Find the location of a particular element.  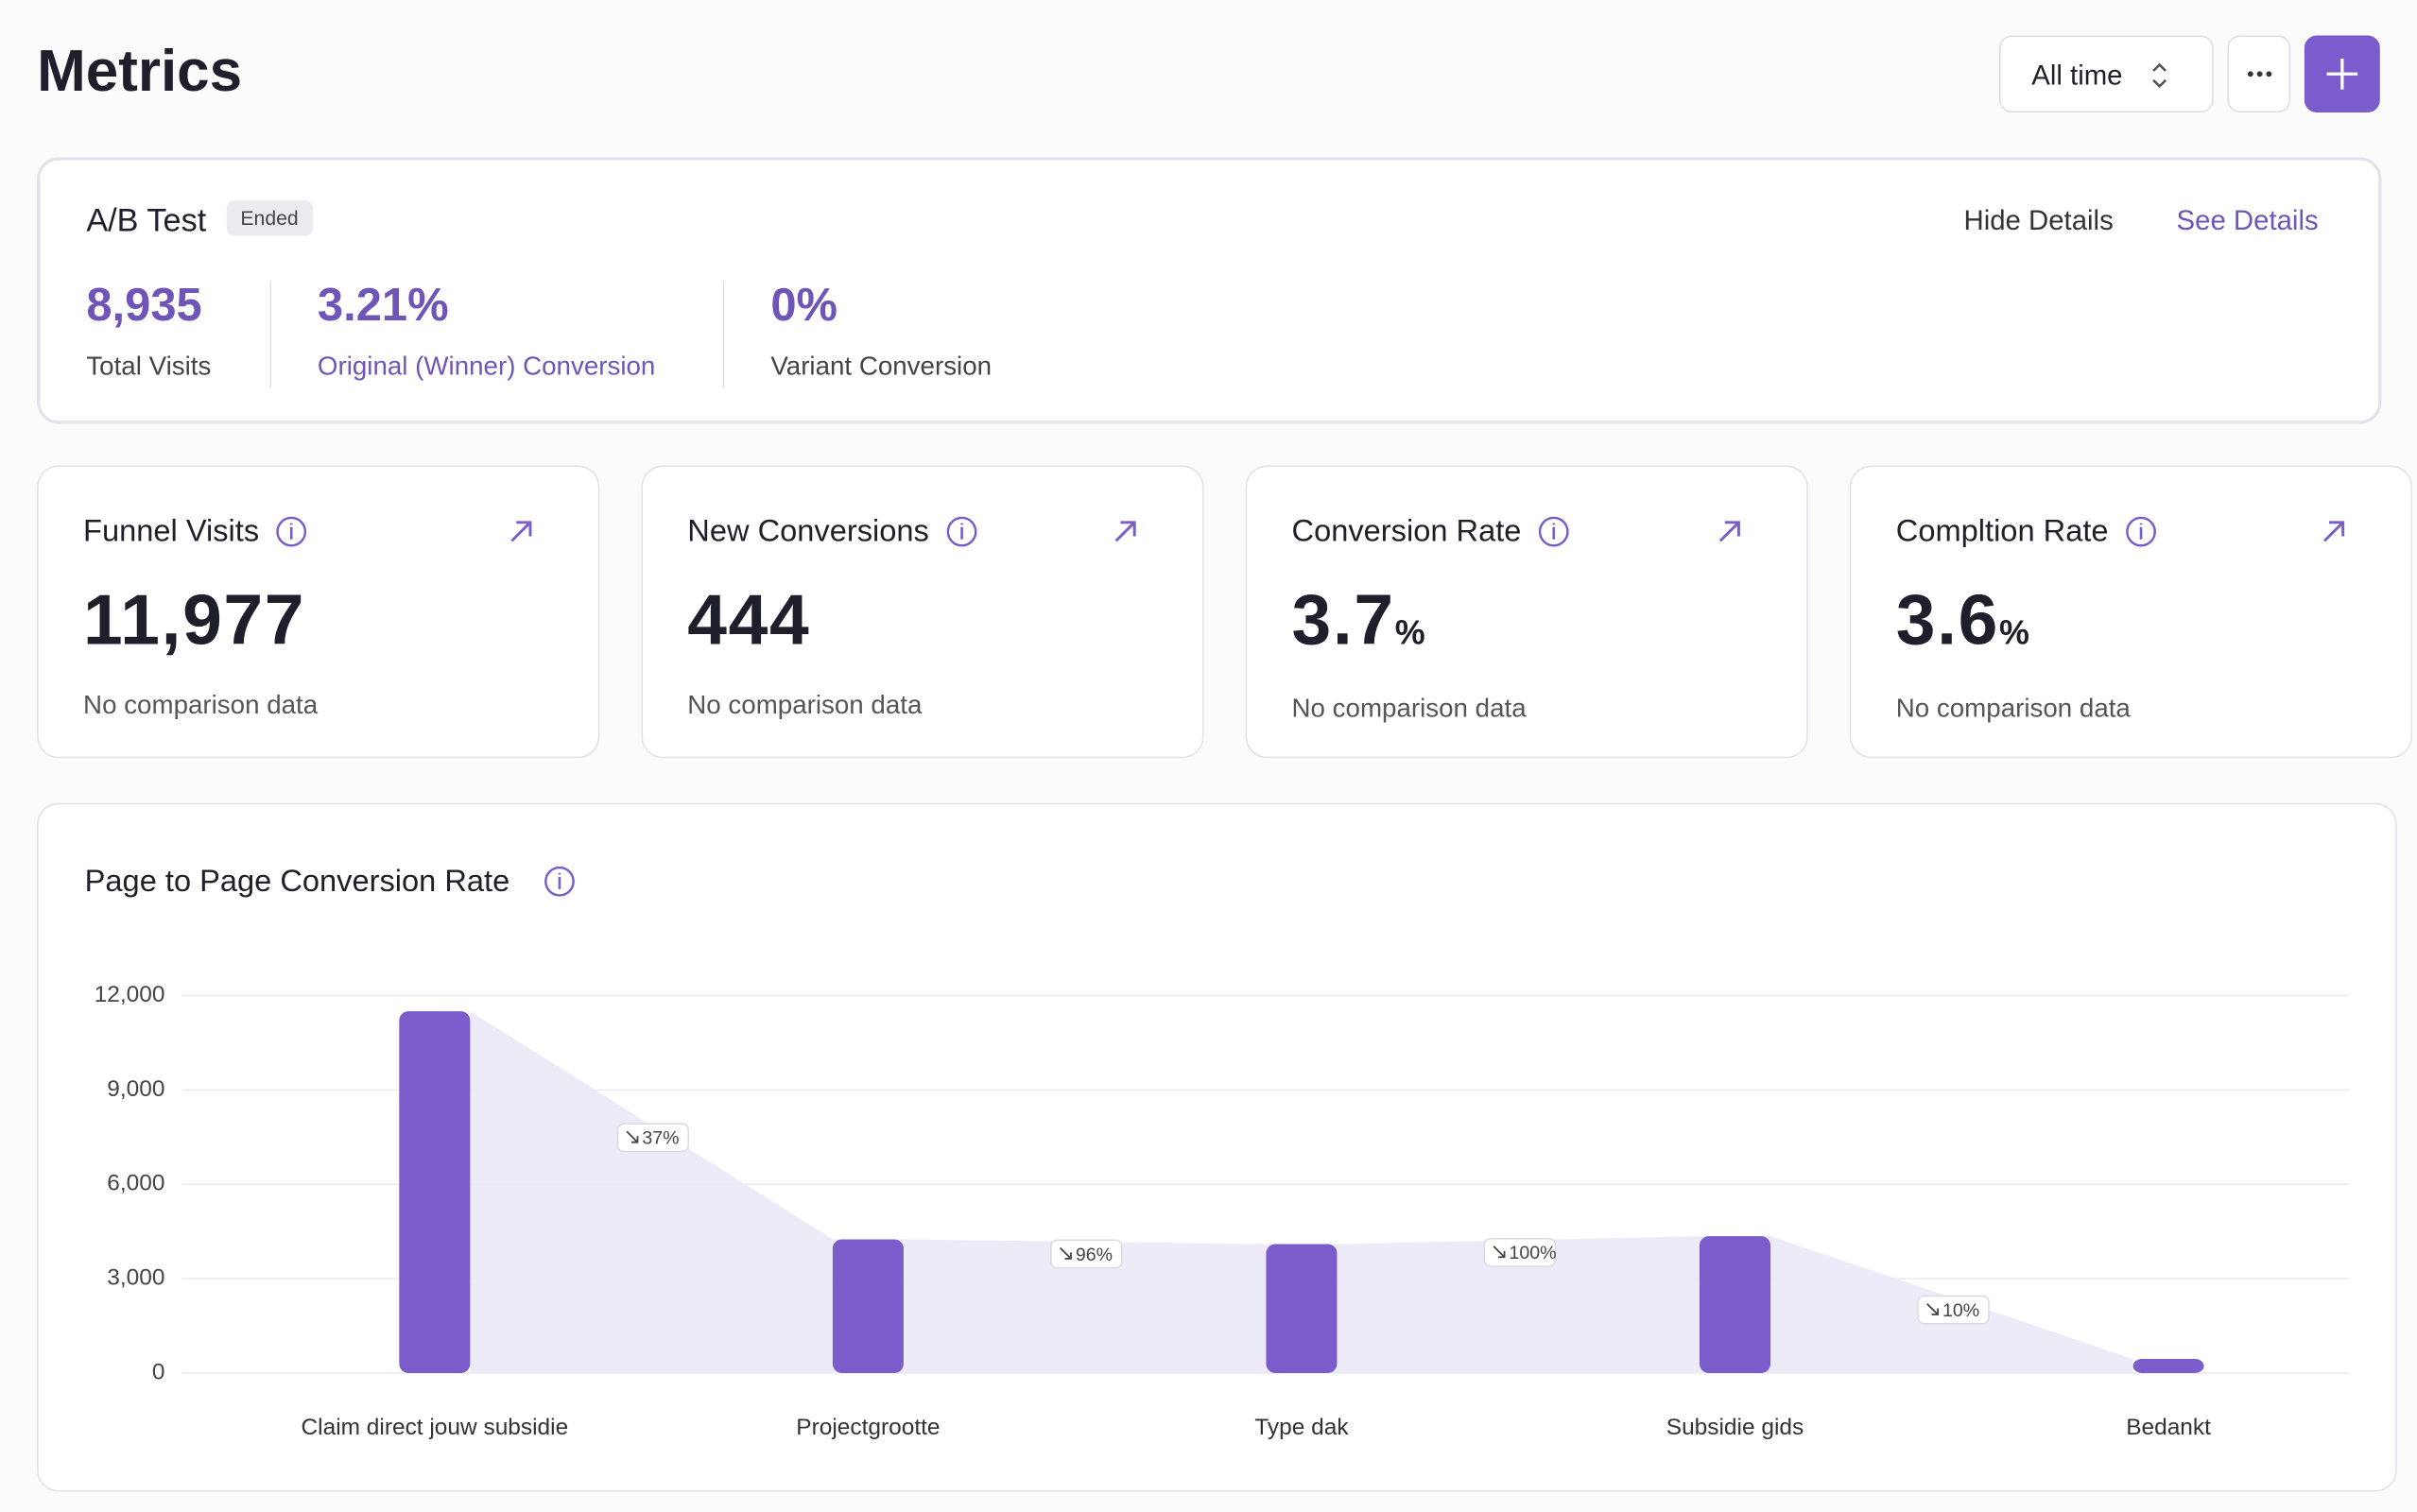

x-tick-label: Subsidie gids is located at coordinates (1735, 1427).